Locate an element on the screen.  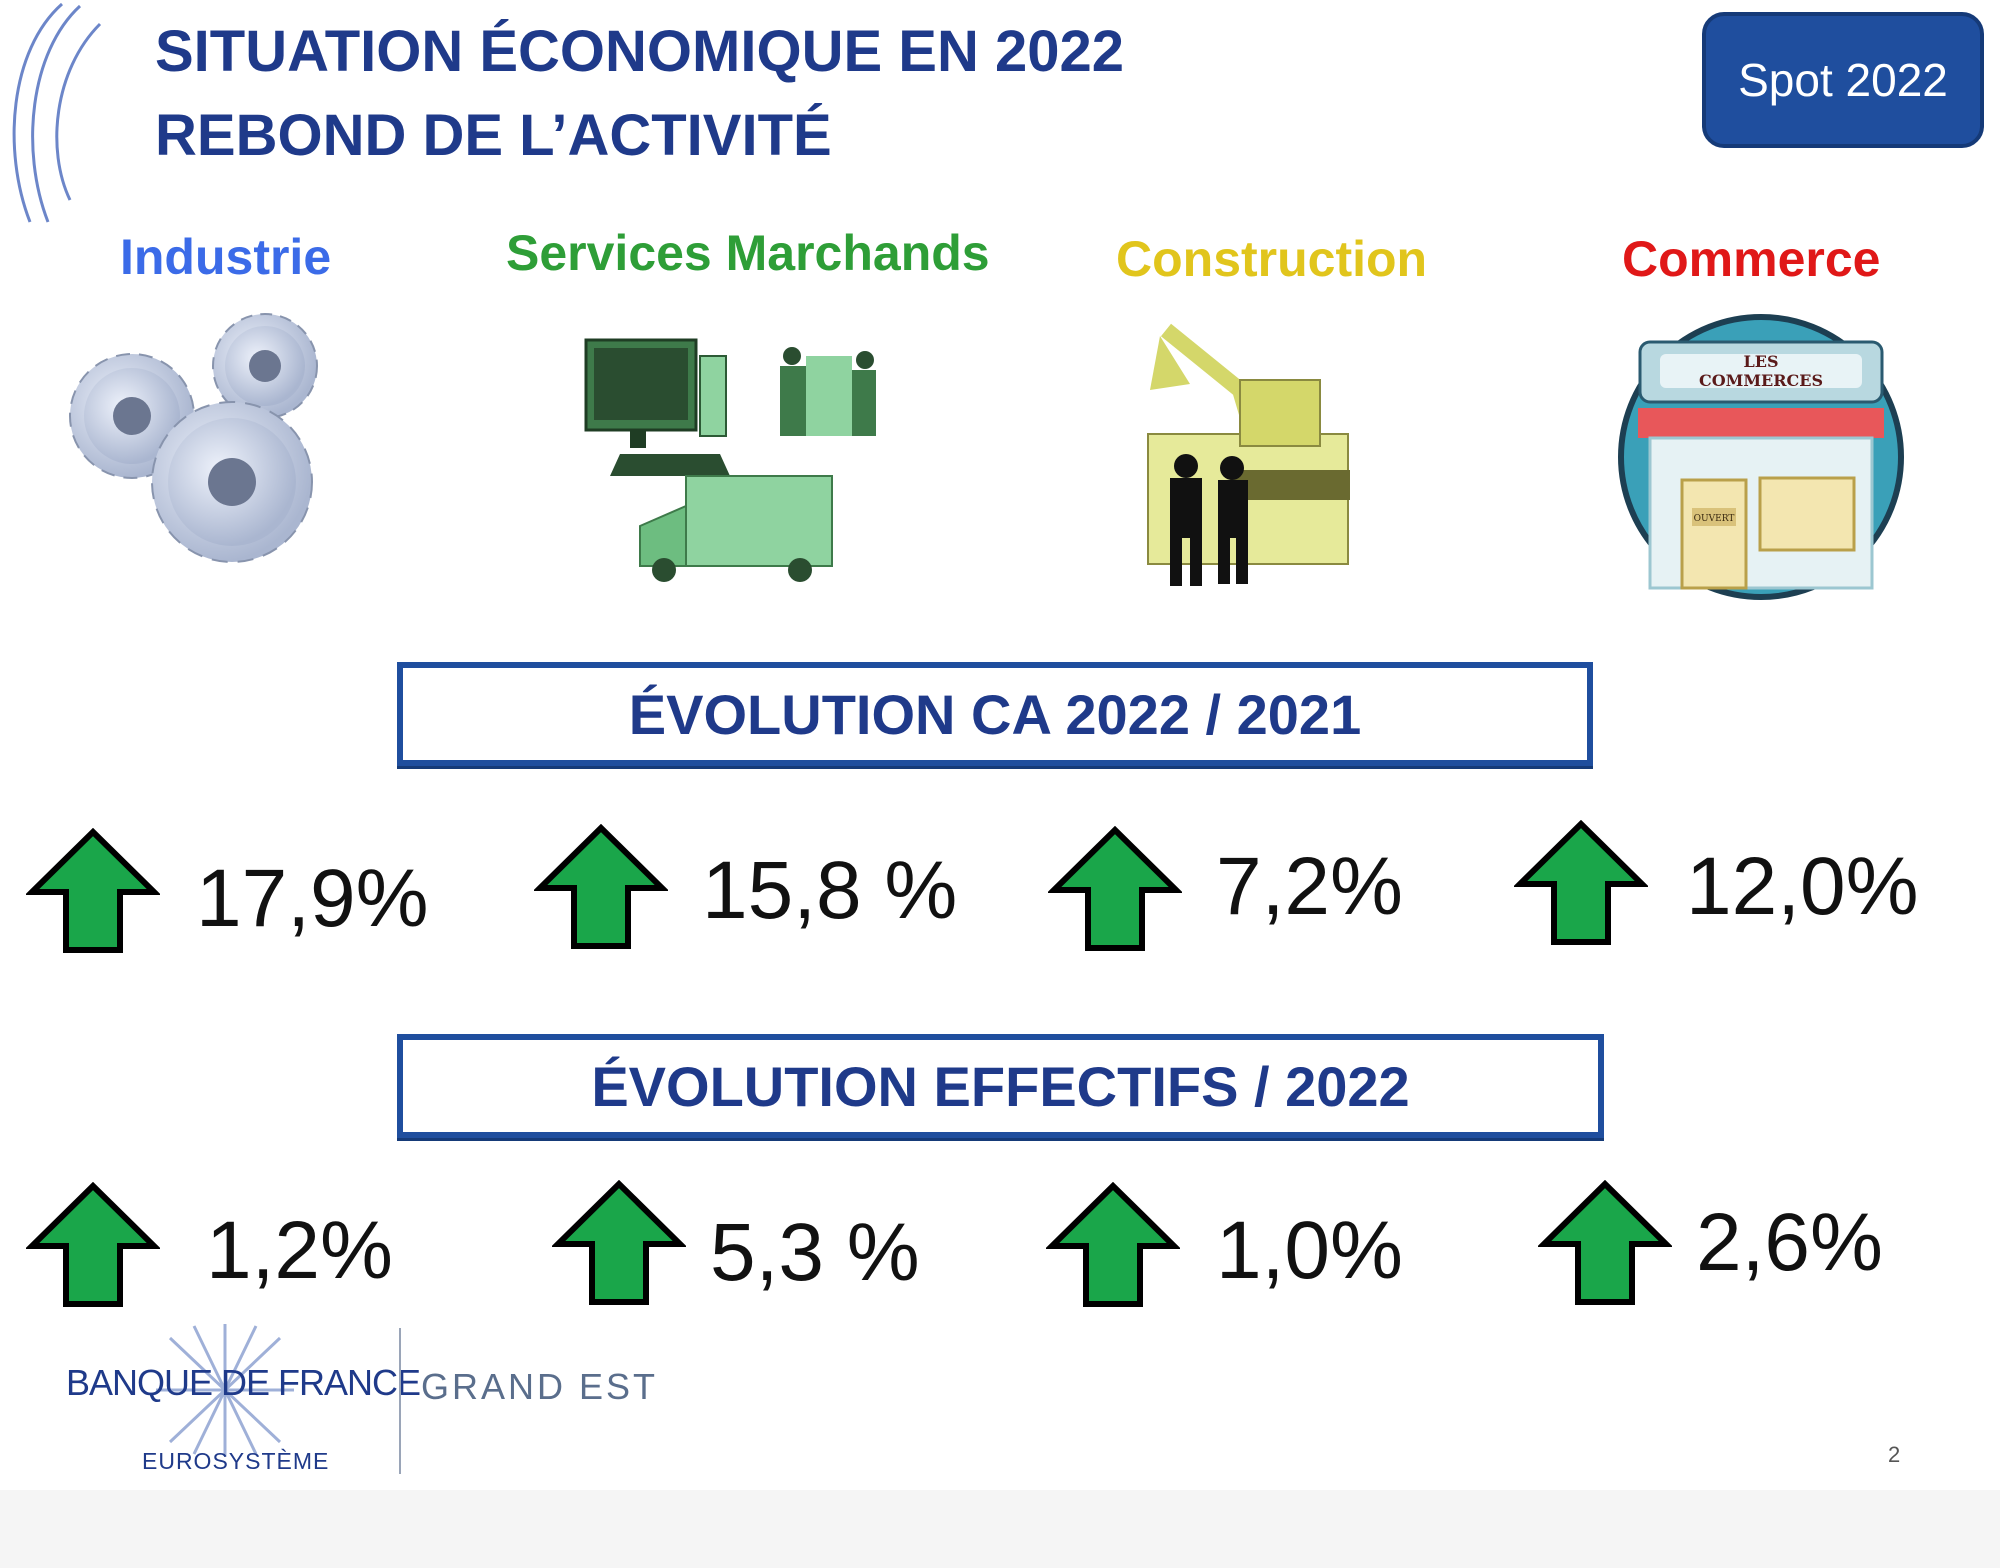
eff-value-industrie: 1,2% is located at coordinates (299, 1250).